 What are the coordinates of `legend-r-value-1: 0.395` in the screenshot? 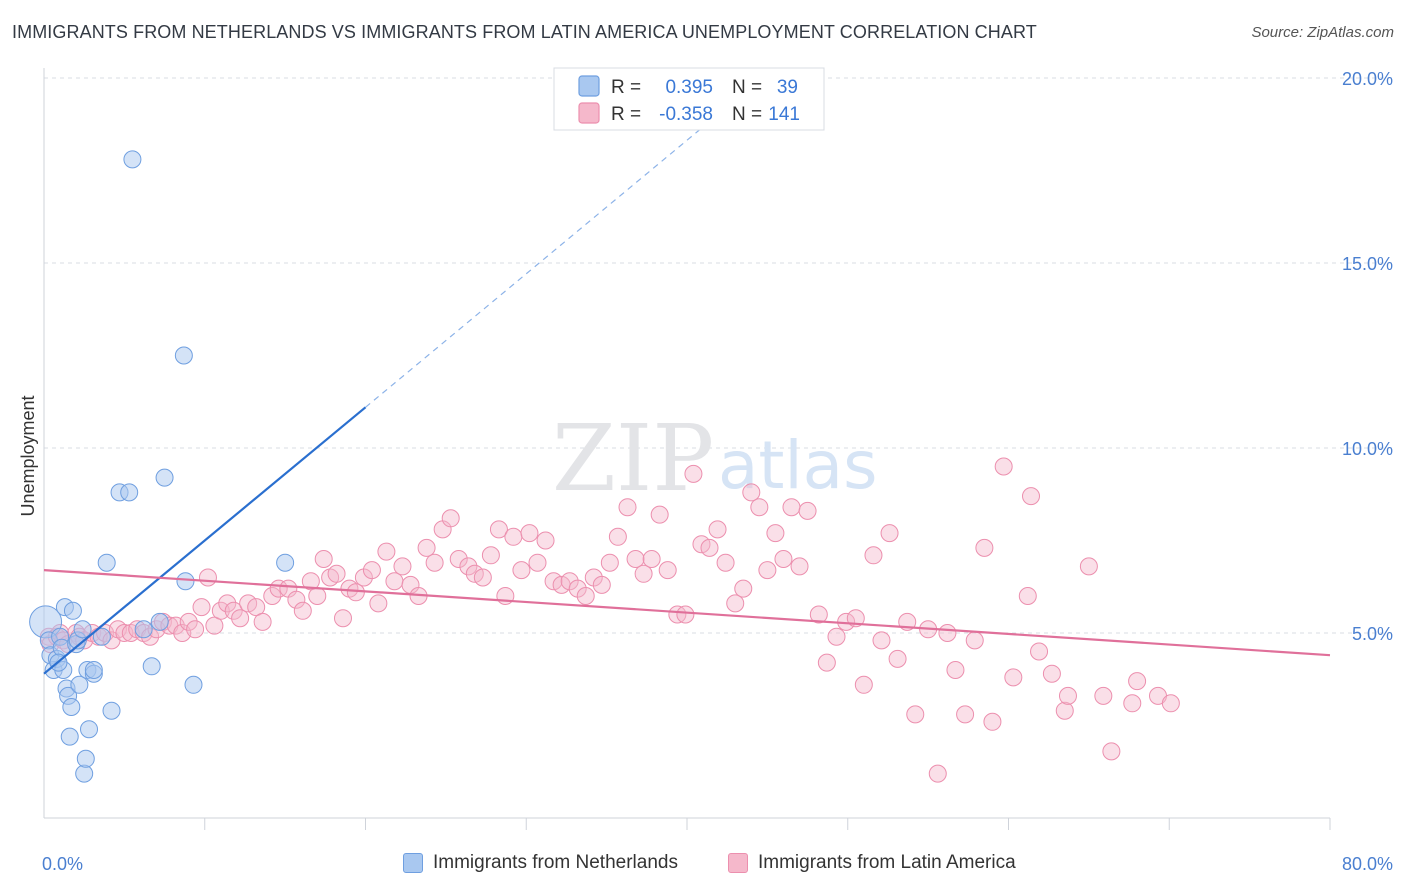 It's located at (689, 87).